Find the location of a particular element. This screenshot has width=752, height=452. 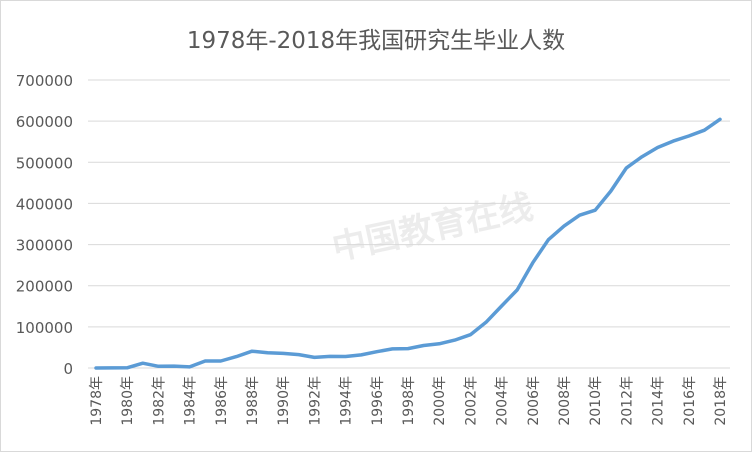

y-tick-label: 400000 is located at coordinates (44, 204).